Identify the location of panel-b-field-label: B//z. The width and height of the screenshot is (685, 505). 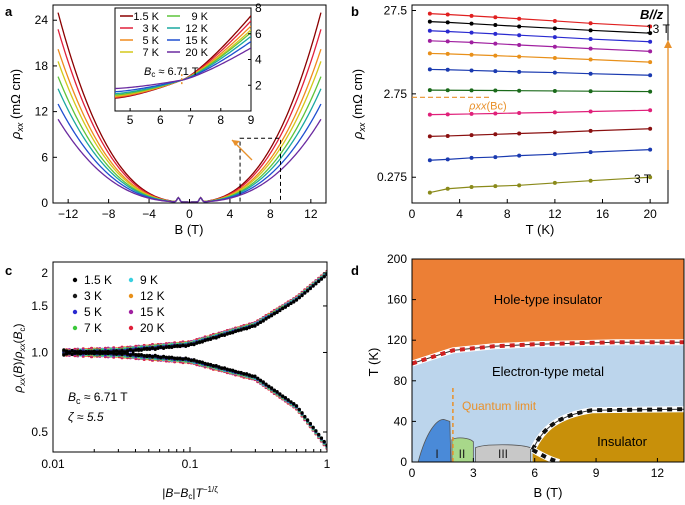
(652, 14).